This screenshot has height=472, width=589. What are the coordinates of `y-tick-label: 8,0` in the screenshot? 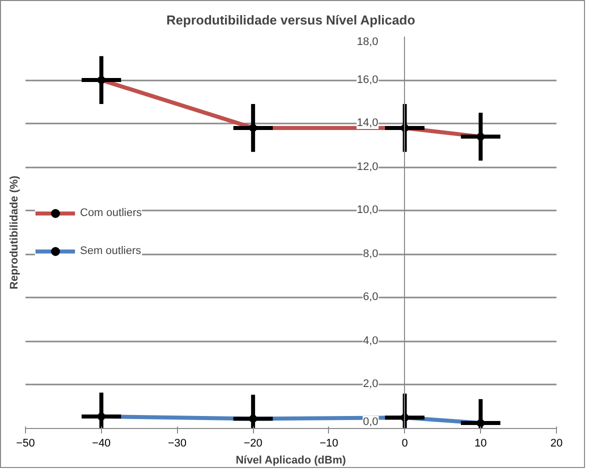 It's located at (370, 254).